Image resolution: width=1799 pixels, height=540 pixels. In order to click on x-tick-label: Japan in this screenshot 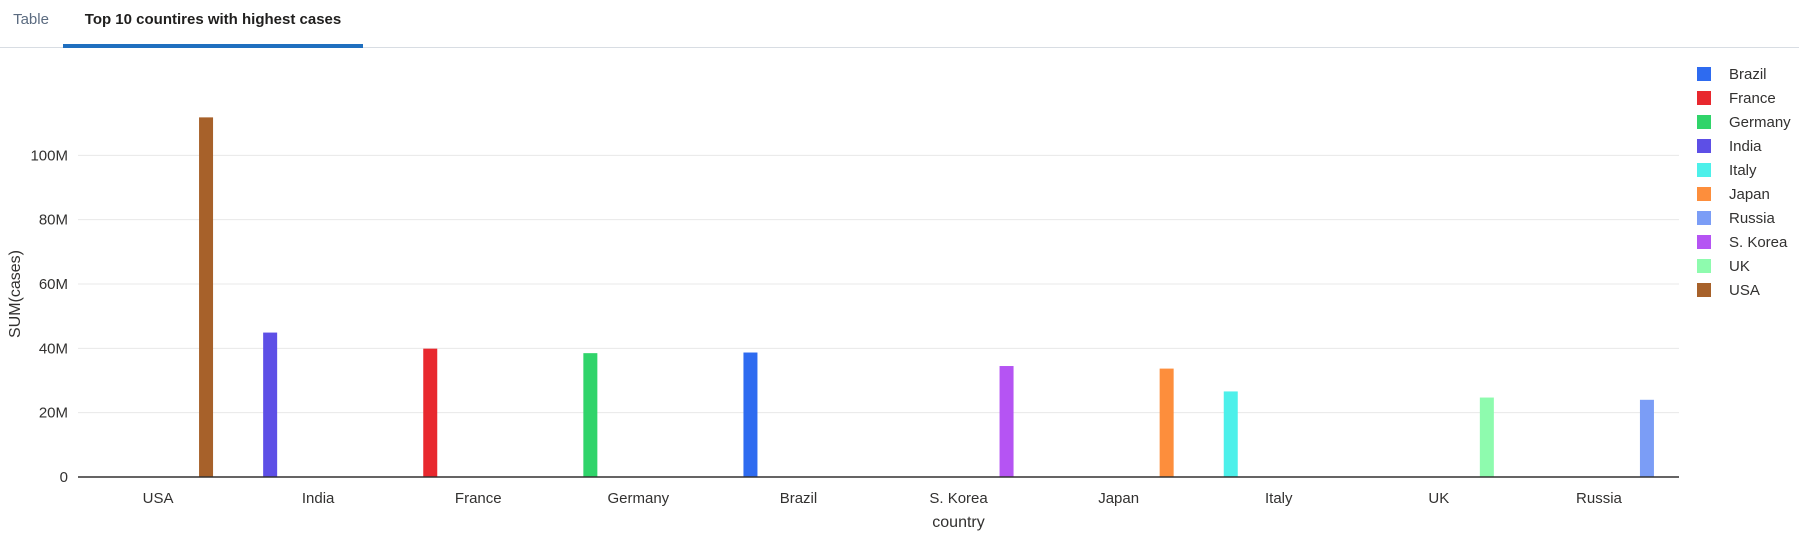, I will do `click(1118, 498)`.